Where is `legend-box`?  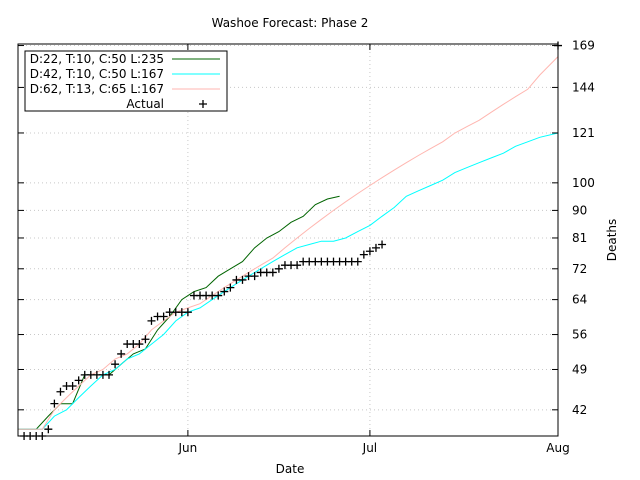 legend-box is located at coordinates (126, 81).